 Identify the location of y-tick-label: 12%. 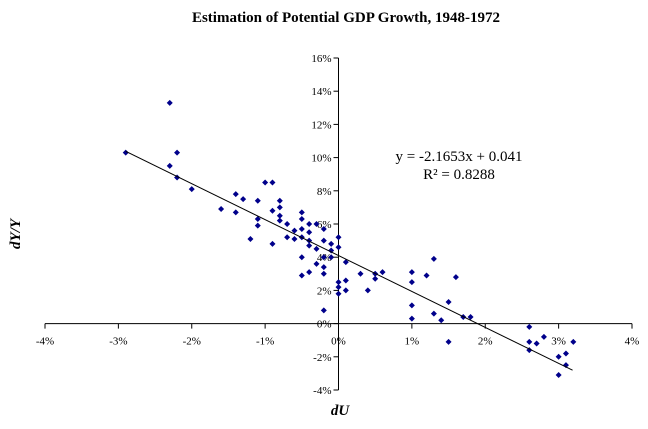
(321, 125).